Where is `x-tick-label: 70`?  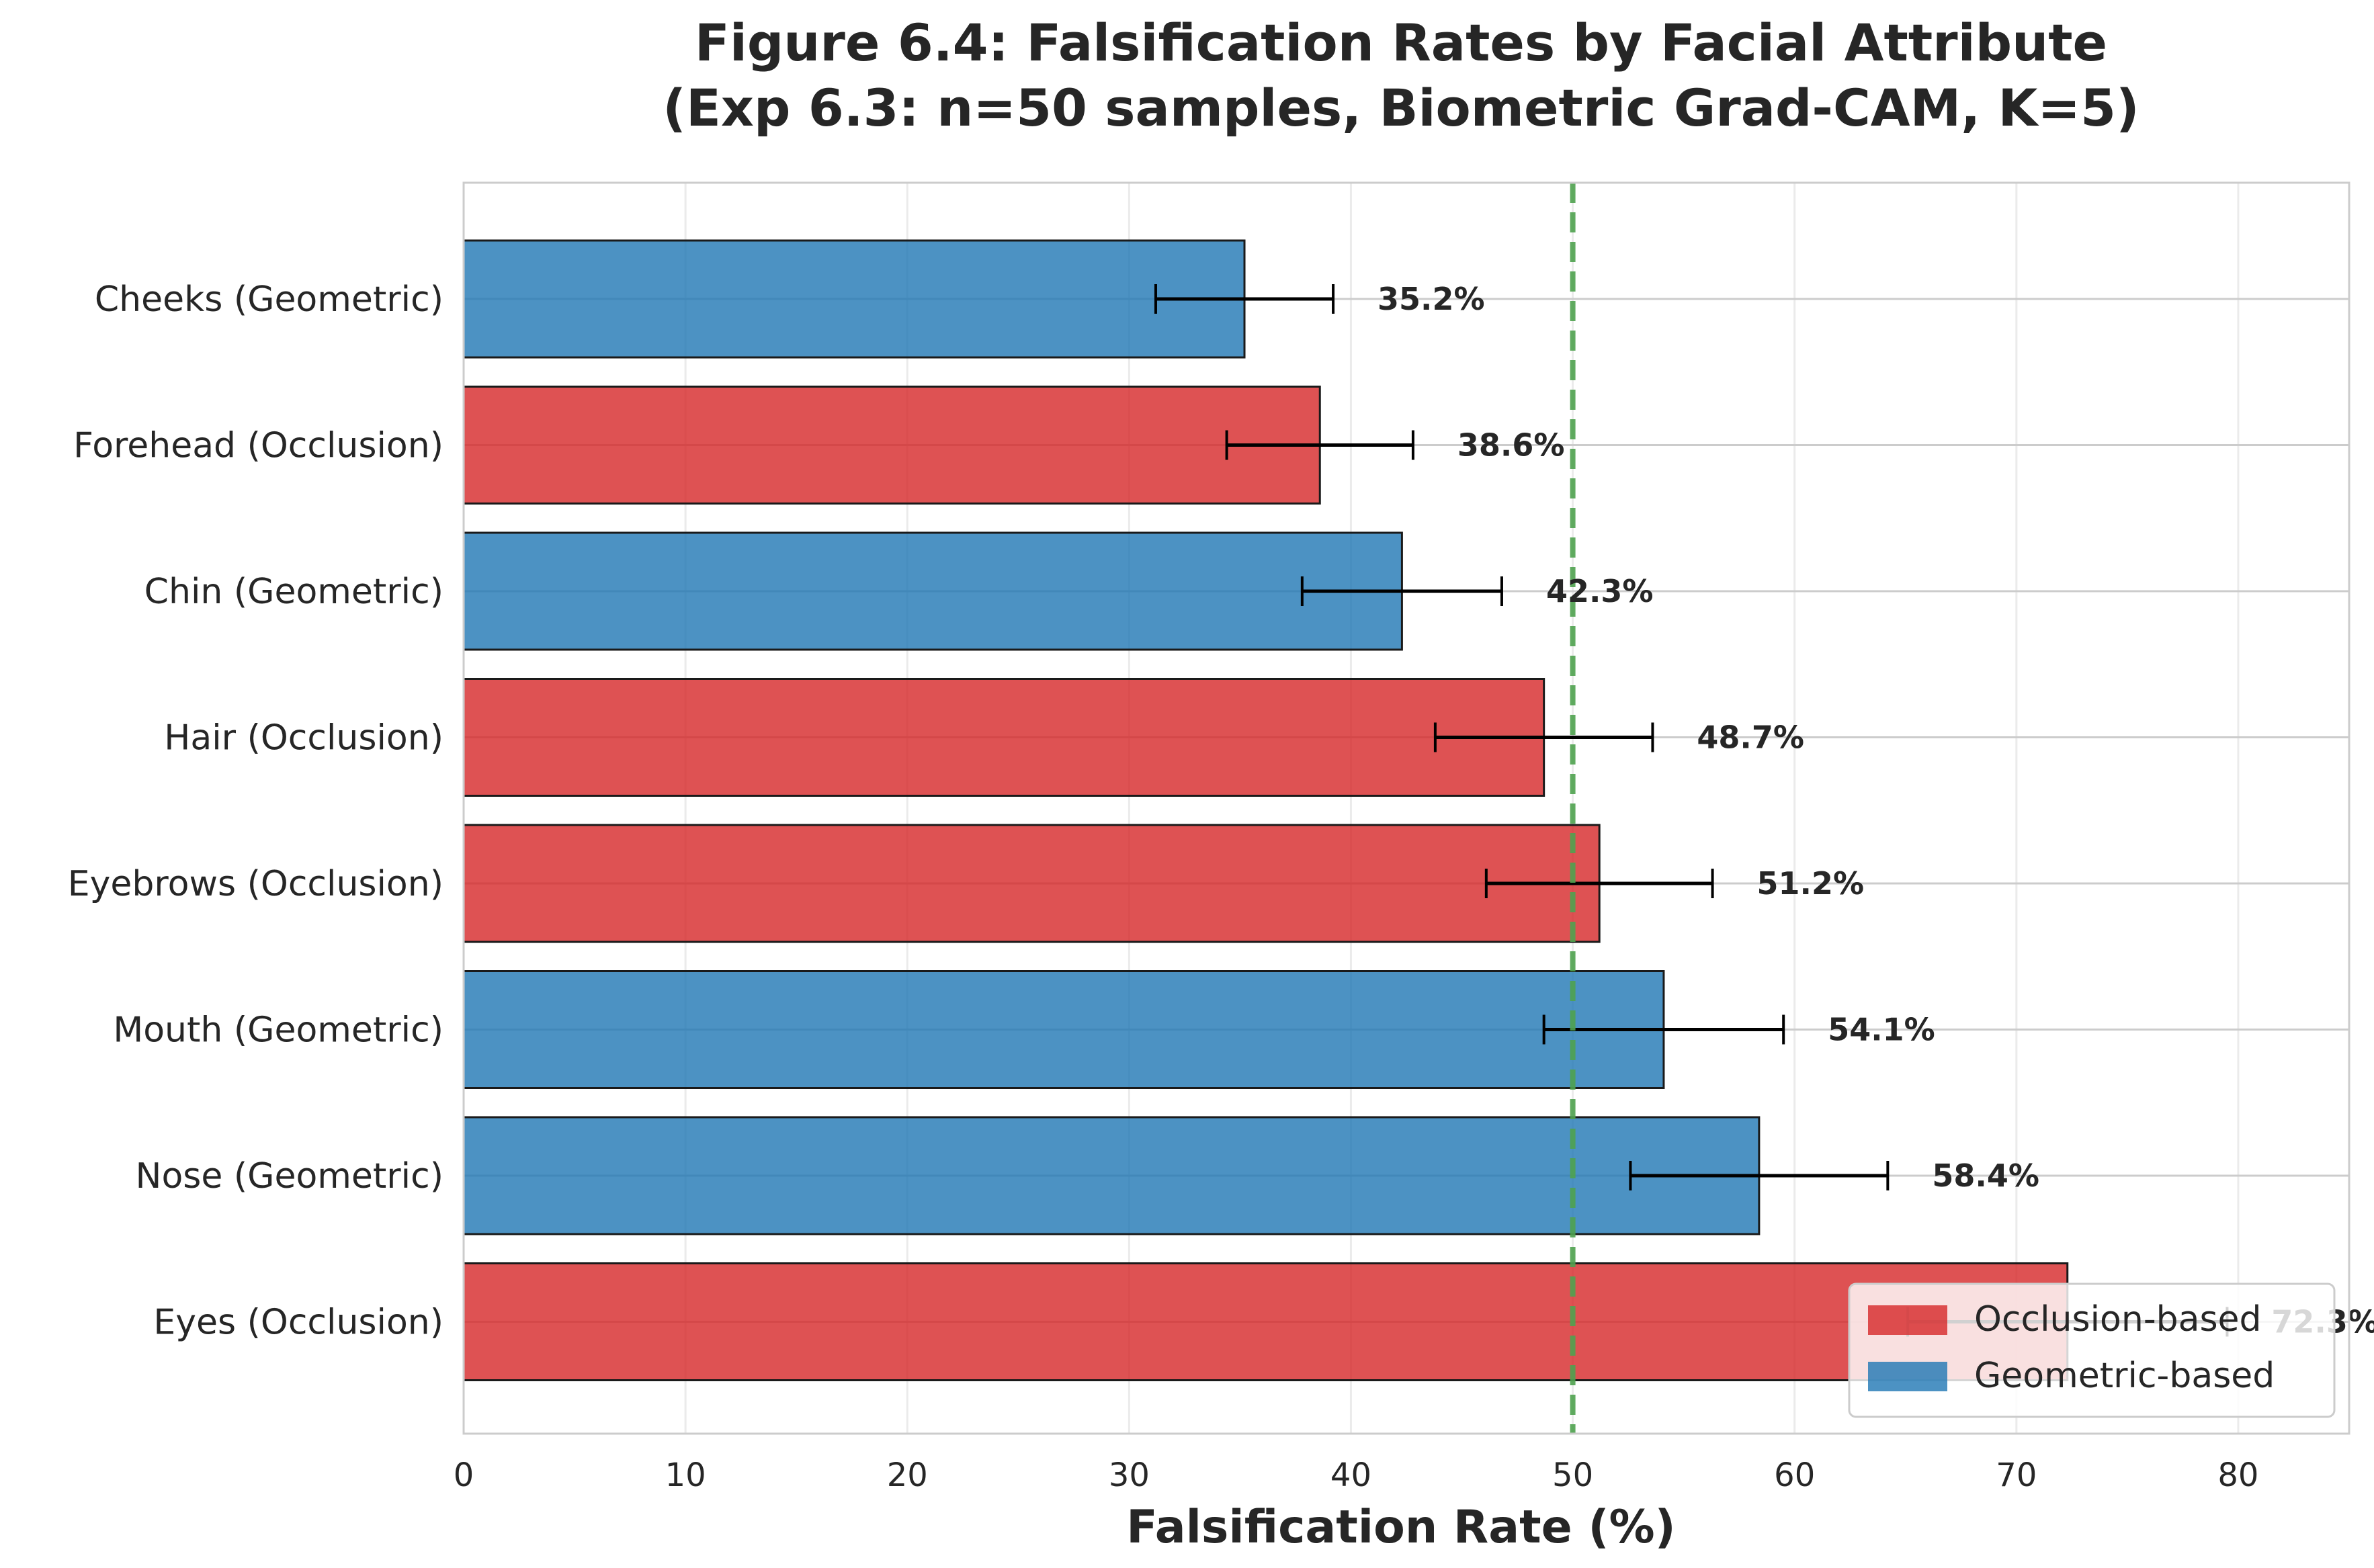
x-tick-label: 70 is located at coordinates (2016, 1475).